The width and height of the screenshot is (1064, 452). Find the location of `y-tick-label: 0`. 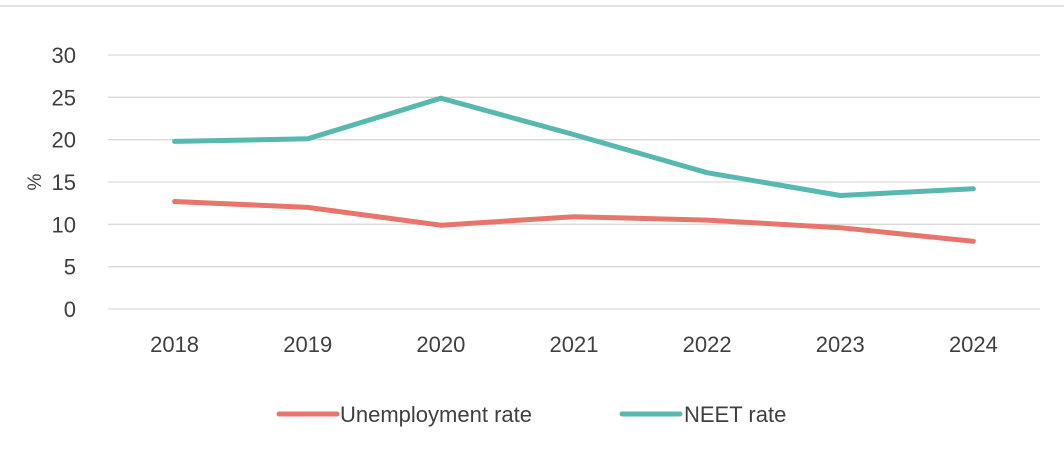

y-tick-label: 0 is located at coordinates (70, 309).